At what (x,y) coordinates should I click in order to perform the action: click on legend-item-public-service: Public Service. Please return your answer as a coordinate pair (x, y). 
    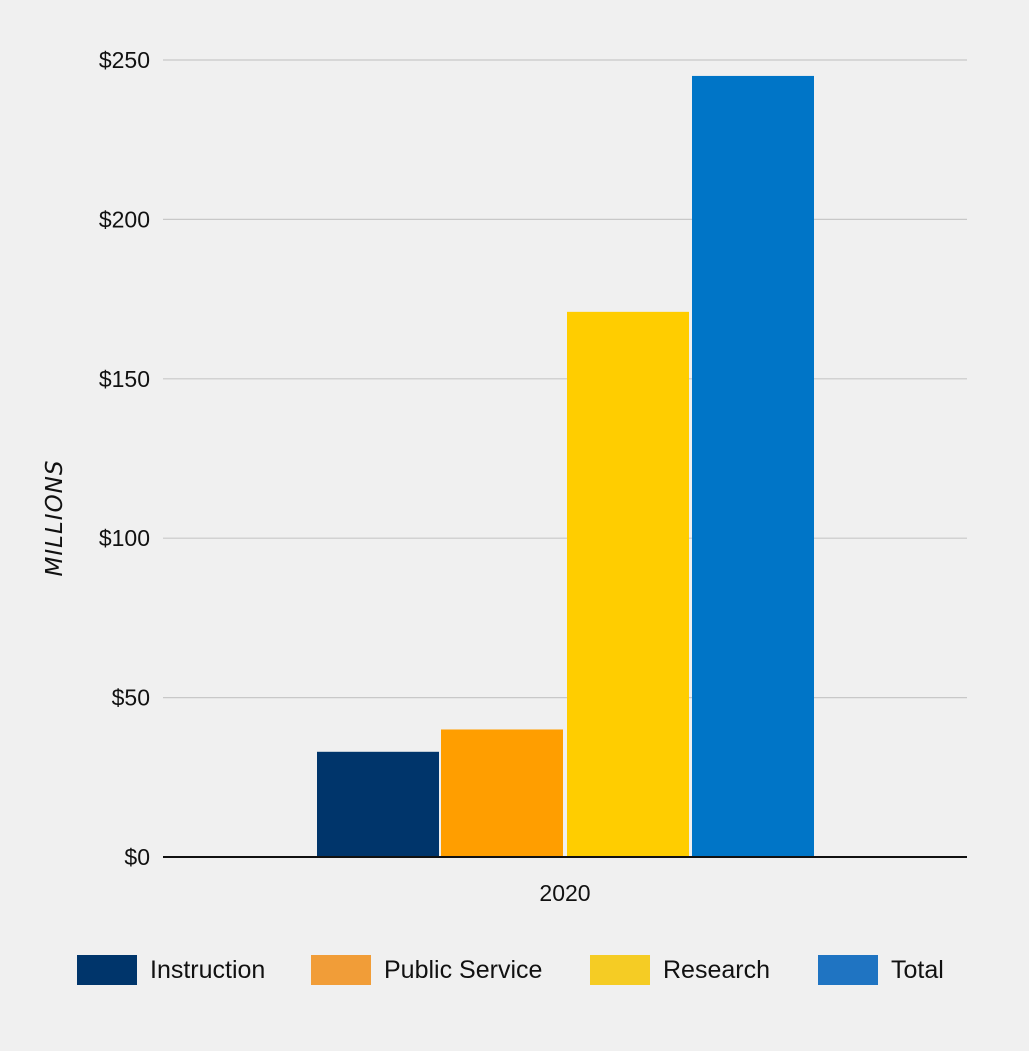
    Looking at the image, I should click on (426, 970).